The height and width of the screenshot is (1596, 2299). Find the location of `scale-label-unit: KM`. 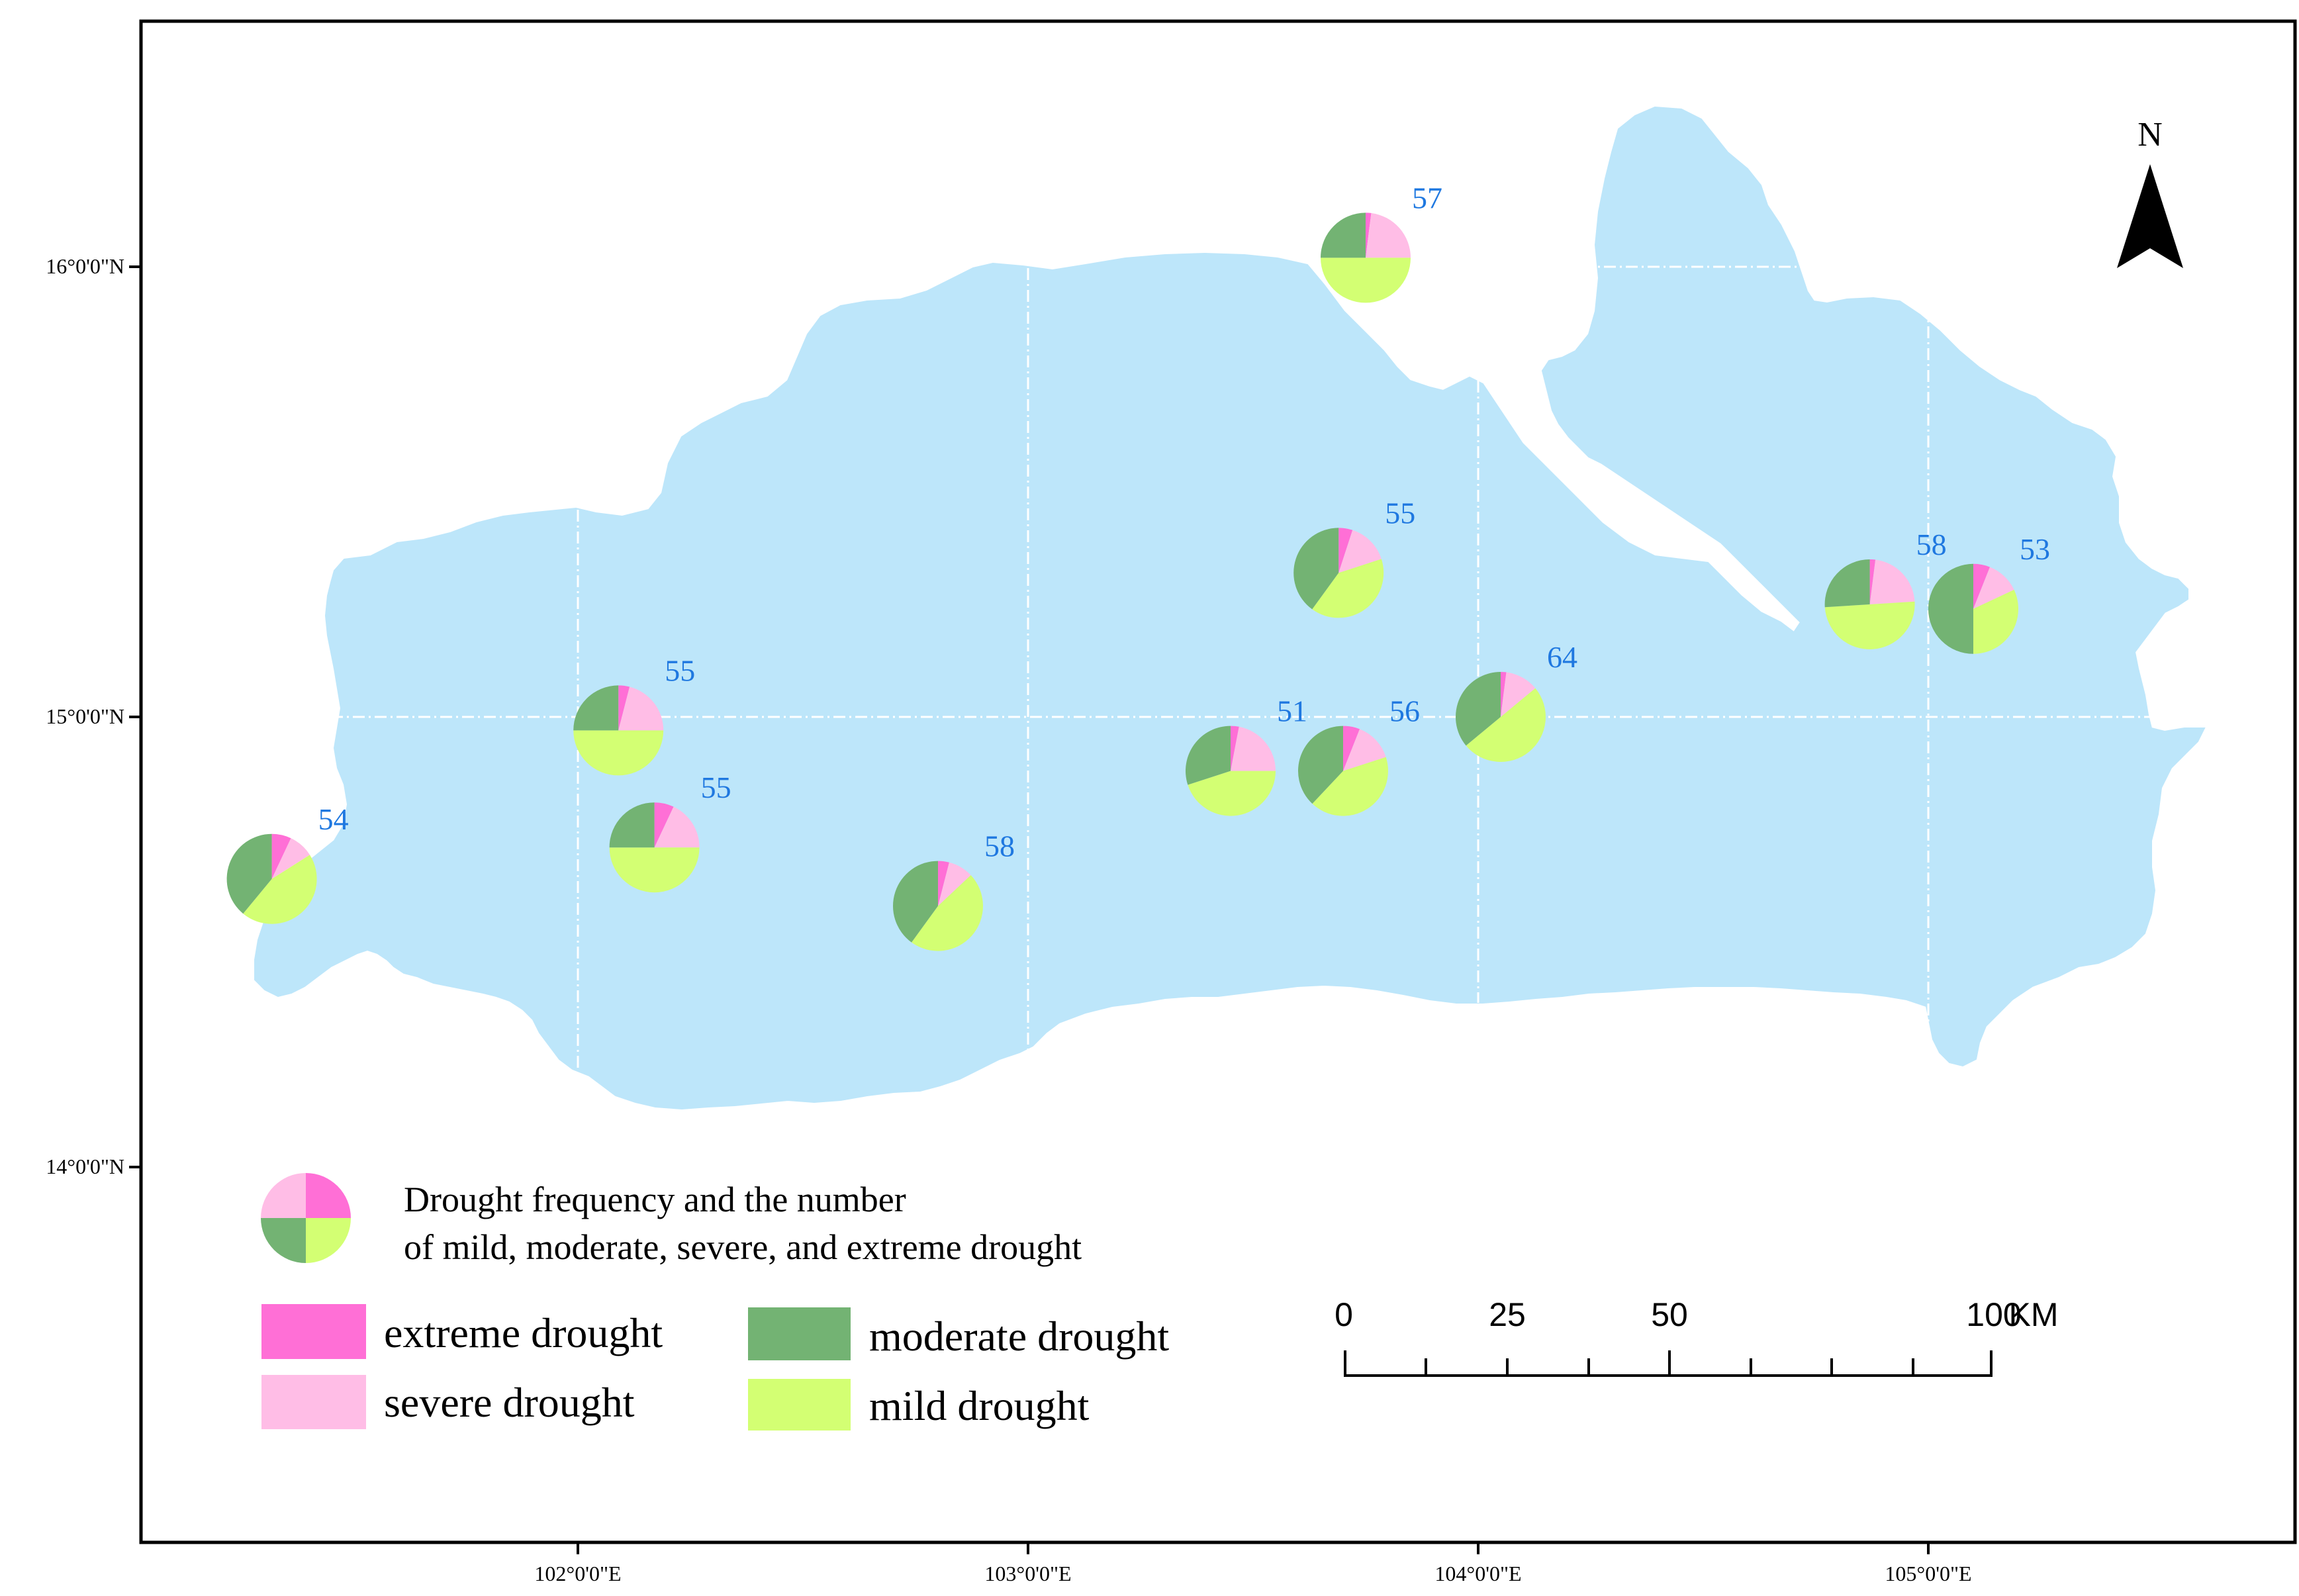

scale-label-unit: KM is located at coordinates (2034, 1314).